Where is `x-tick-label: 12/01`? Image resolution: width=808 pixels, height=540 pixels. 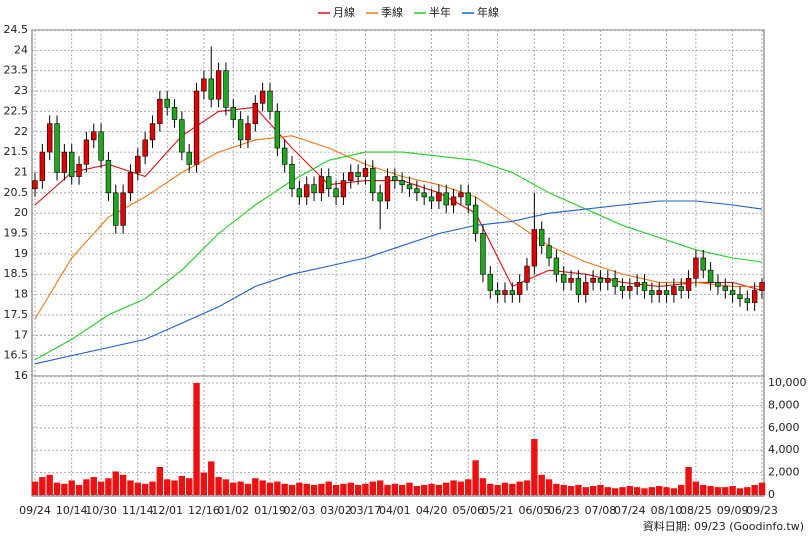 x-tick-label: 12/01 is located at coordinates (167, 510).